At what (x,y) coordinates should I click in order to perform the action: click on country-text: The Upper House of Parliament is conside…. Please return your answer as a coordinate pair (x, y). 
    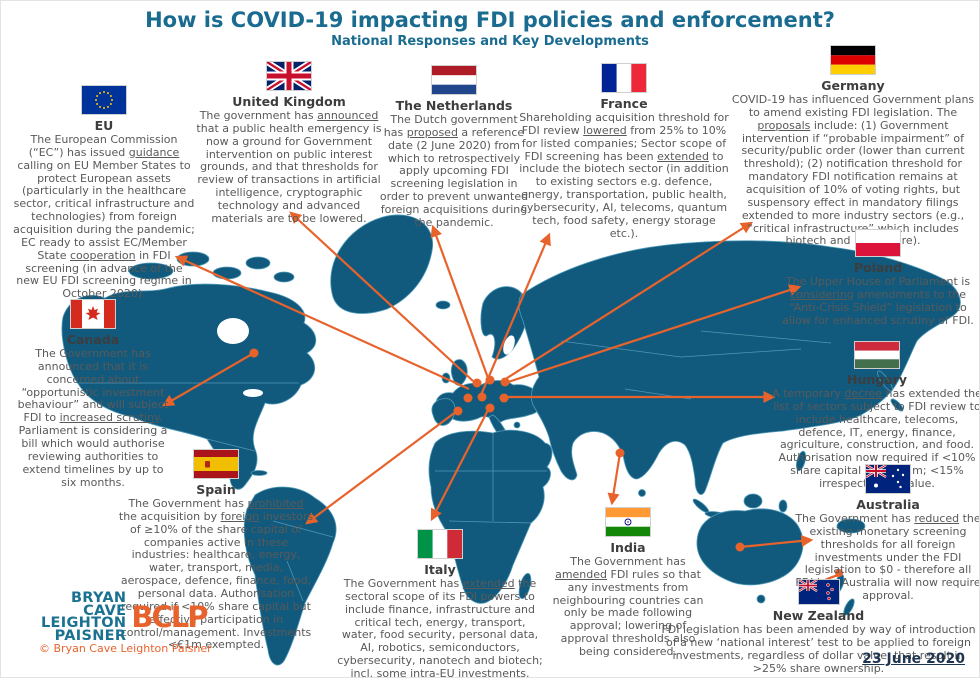
    Looking at the image, I should click on (878, 301).